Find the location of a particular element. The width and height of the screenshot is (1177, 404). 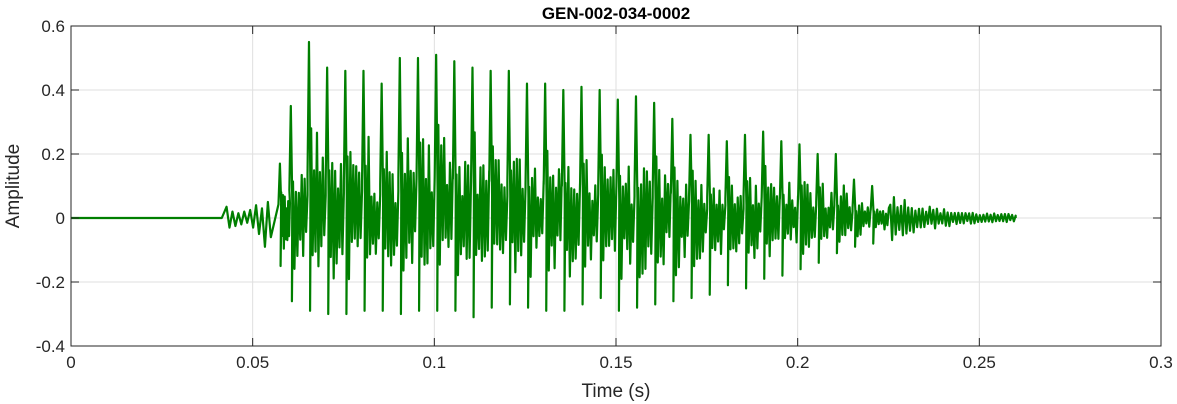

y-tick-label: 0.6 is located at coordinates (53, 26).